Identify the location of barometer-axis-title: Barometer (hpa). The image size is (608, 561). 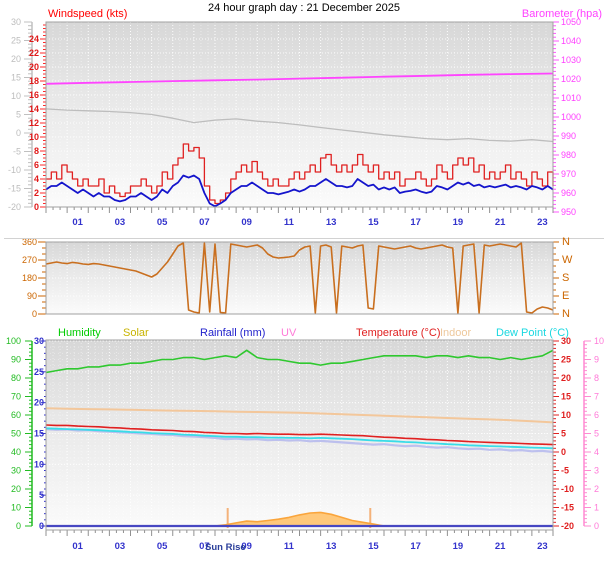
(561, 14).